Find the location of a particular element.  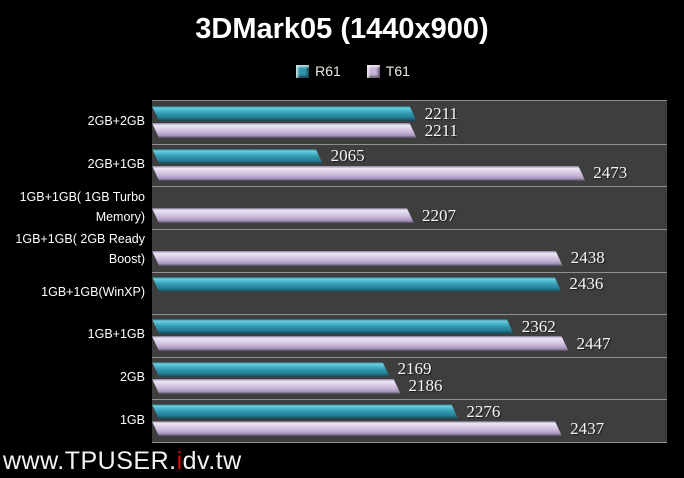

value-label: 2207 is located at coordinates (439, 215).